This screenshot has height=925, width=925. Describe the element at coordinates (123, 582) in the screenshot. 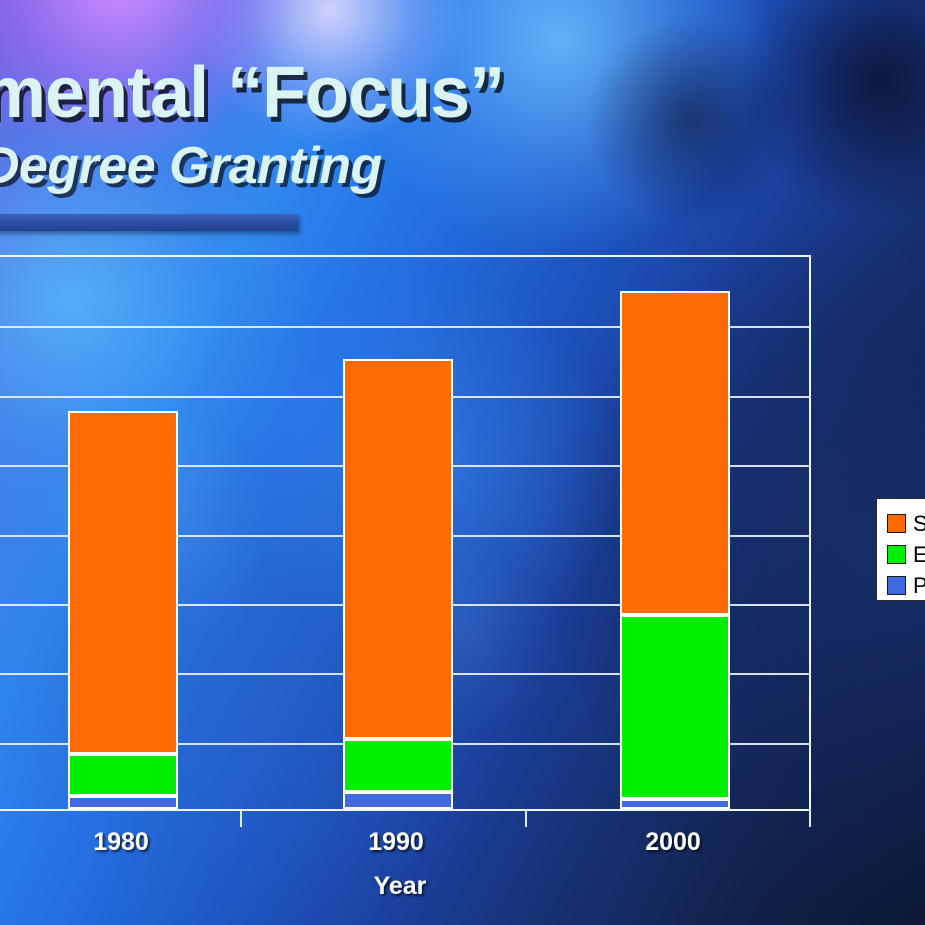

I see `bar-segment-1980-Sc` at that location.